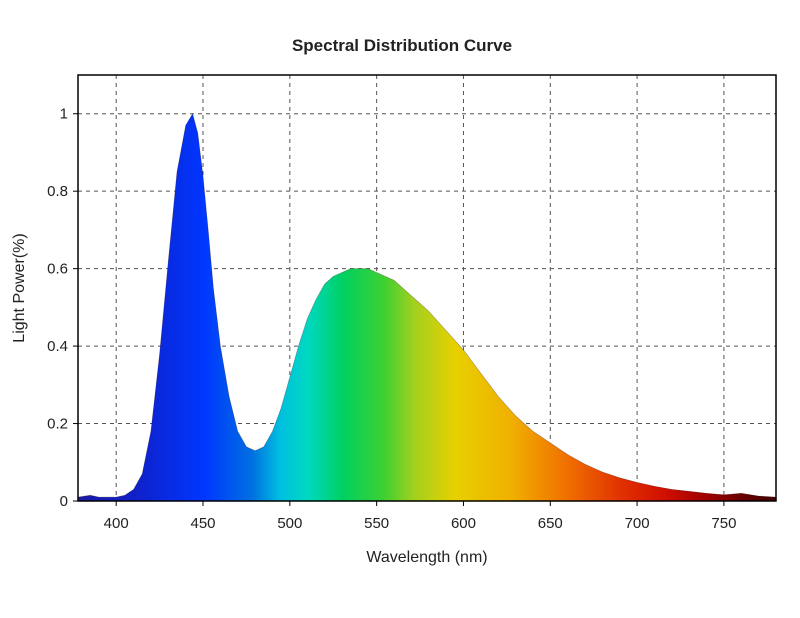 The image size is (800, 618). I want to click on x-tick-label: 700, so click(637, 523).